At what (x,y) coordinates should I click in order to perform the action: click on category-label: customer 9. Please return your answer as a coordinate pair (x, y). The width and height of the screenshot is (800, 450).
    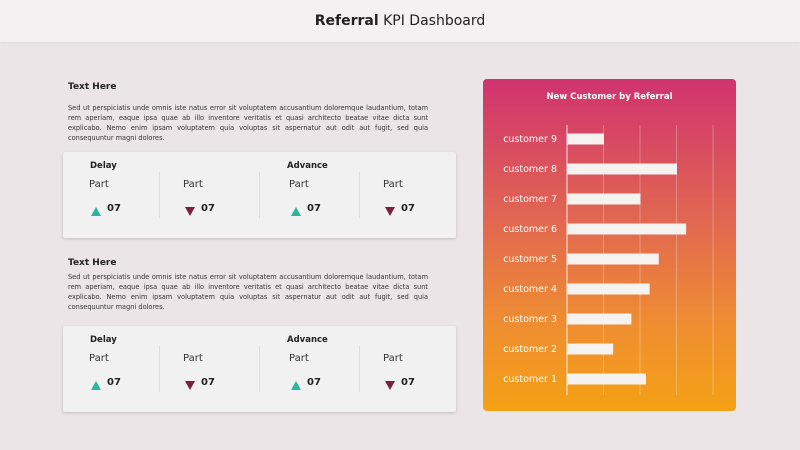
    Looking at the image, I should click on (530, 139).